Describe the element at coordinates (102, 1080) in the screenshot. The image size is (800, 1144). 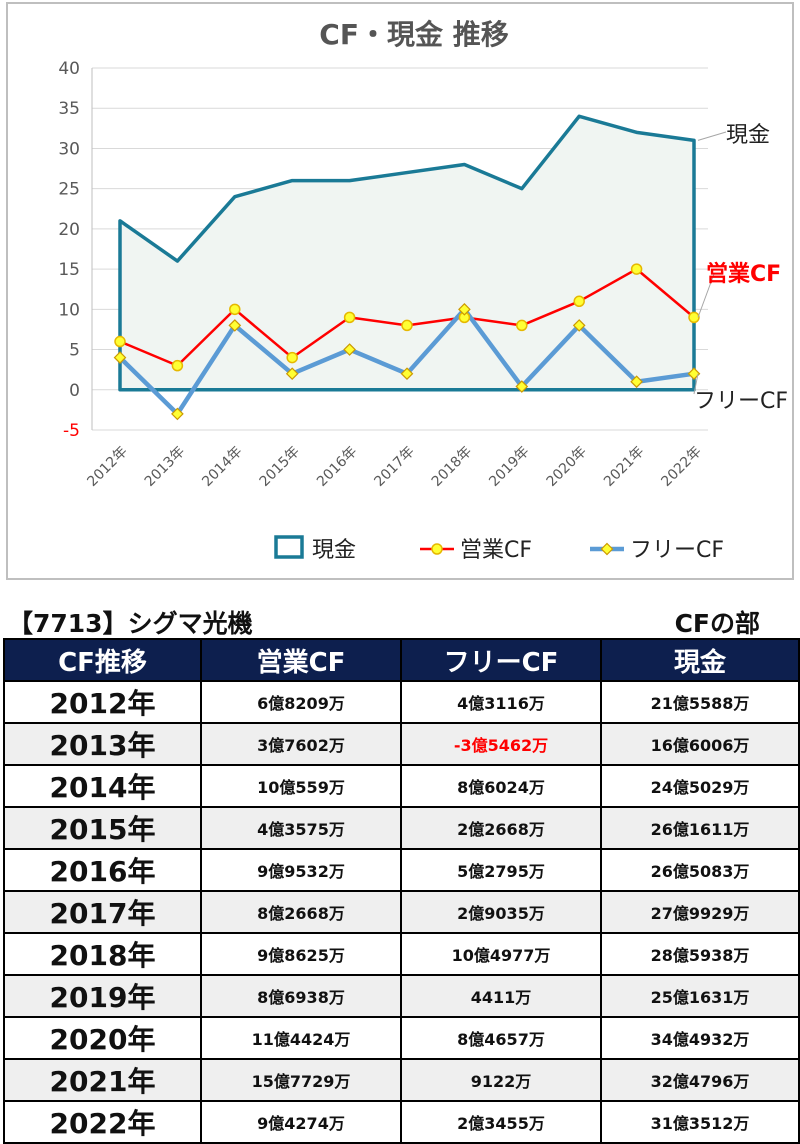
I see `year-cell: 2021年` at that location.